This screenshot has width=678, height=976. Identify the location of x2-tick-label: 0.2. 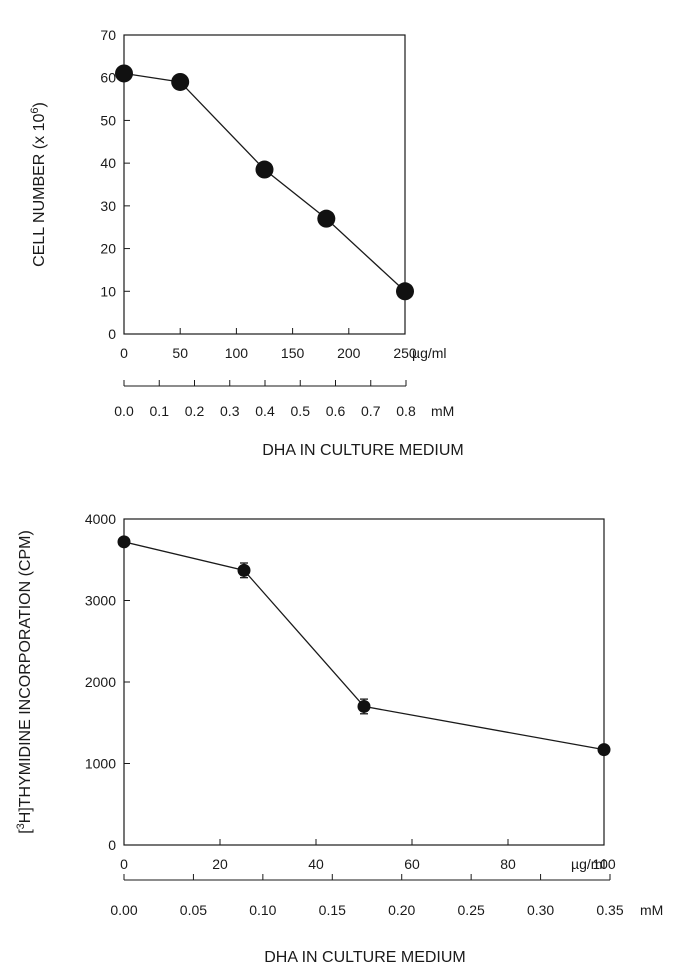
(195, 411).